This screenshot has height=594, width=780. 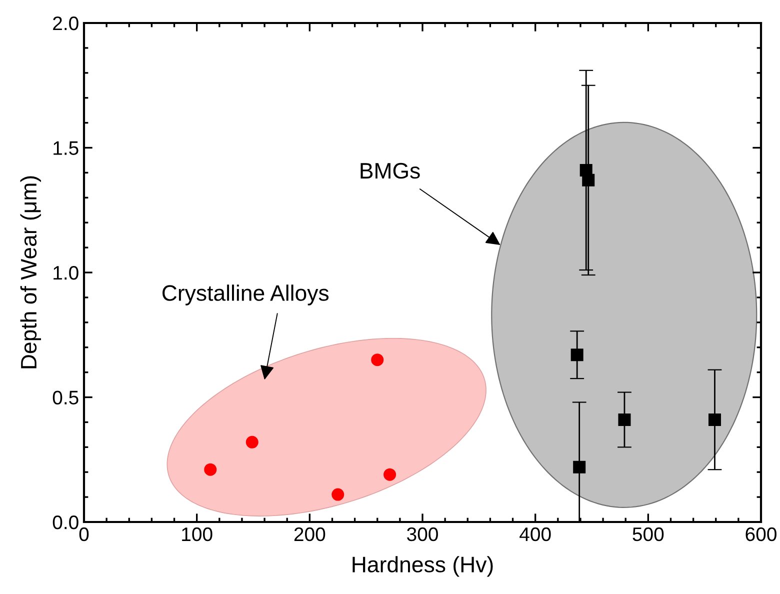 What do you see at coordinates (245, 295) in the screenshot?
I see `annotation: Crystalline Alloys` at bounding box center [245, 295].